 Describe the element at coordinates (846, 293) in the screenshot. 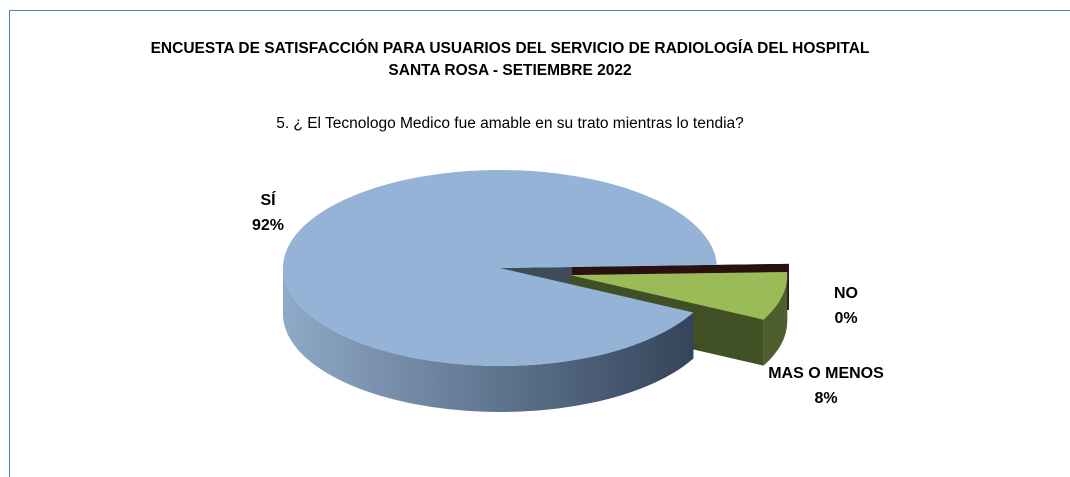

I see `data-label-category: NO` at that location.